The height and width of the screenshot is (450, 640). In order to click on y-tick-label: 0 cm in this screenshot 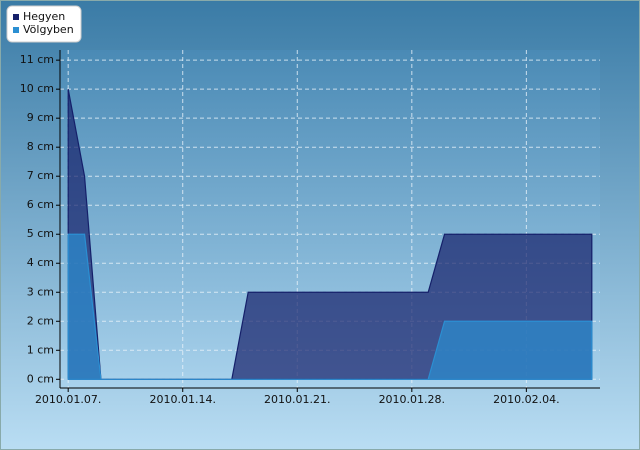, I will do `click(40, 378)`.